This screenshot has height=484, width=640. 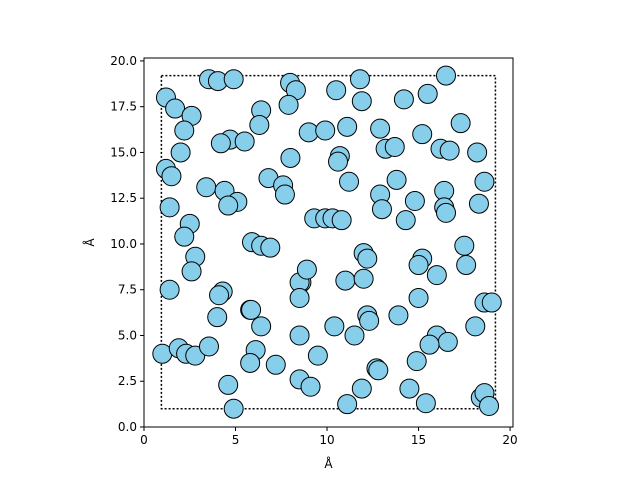 What do you see at coordinates (123, 198) in the screenshot?
I see `y-tick-label: 12.5` at bounding box center [123, 198].